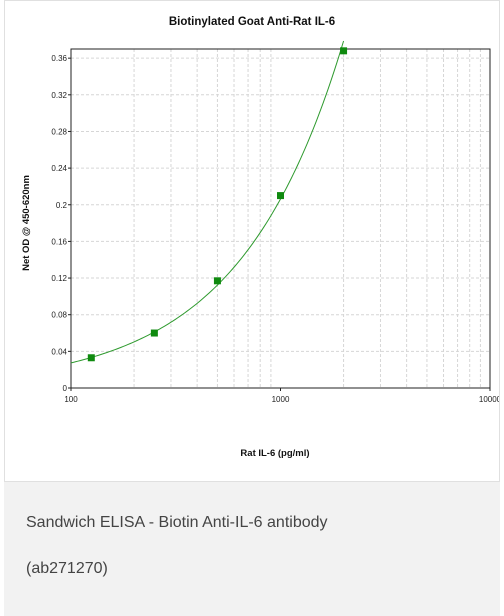 Image resolution: width=504 pixels, height=616 pixels. Describe the element at coordinates (281, 399) in the screenshot. I see `x-tick-label: 1000` at that location.